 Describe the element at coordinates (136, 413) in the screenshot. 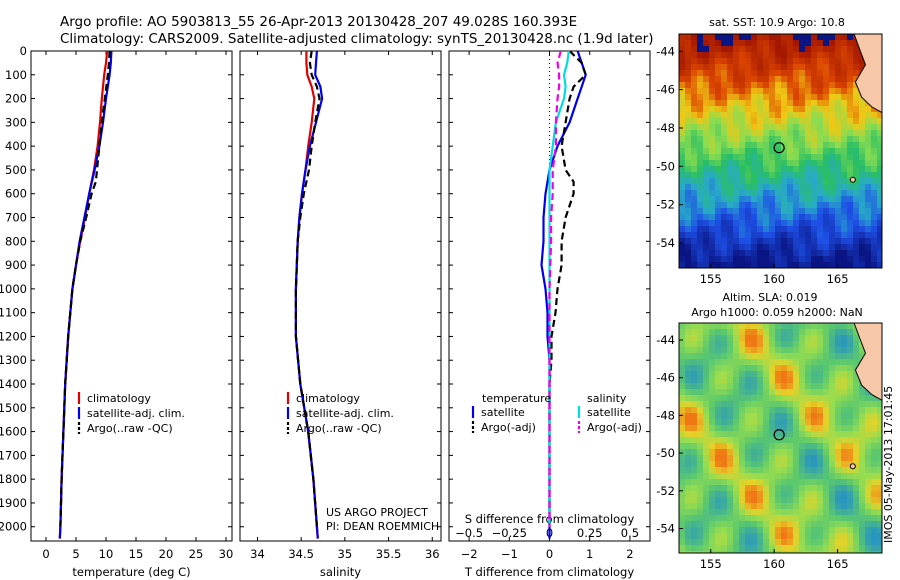

I see `legend-label: satellite-adj. clim.` at that location.